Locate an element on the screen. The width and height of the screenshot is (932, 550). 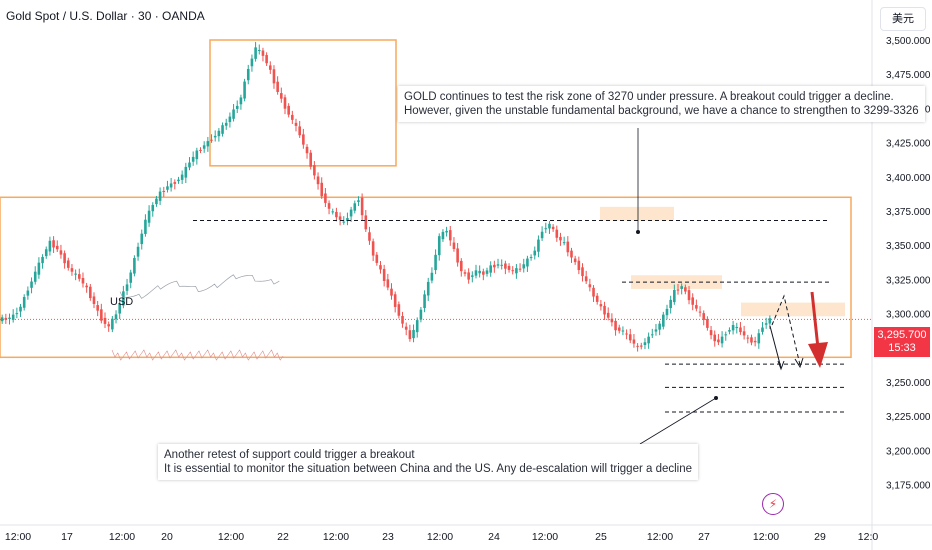
y-tick-label: 3,500.000 is located at coordinates (908, 41).